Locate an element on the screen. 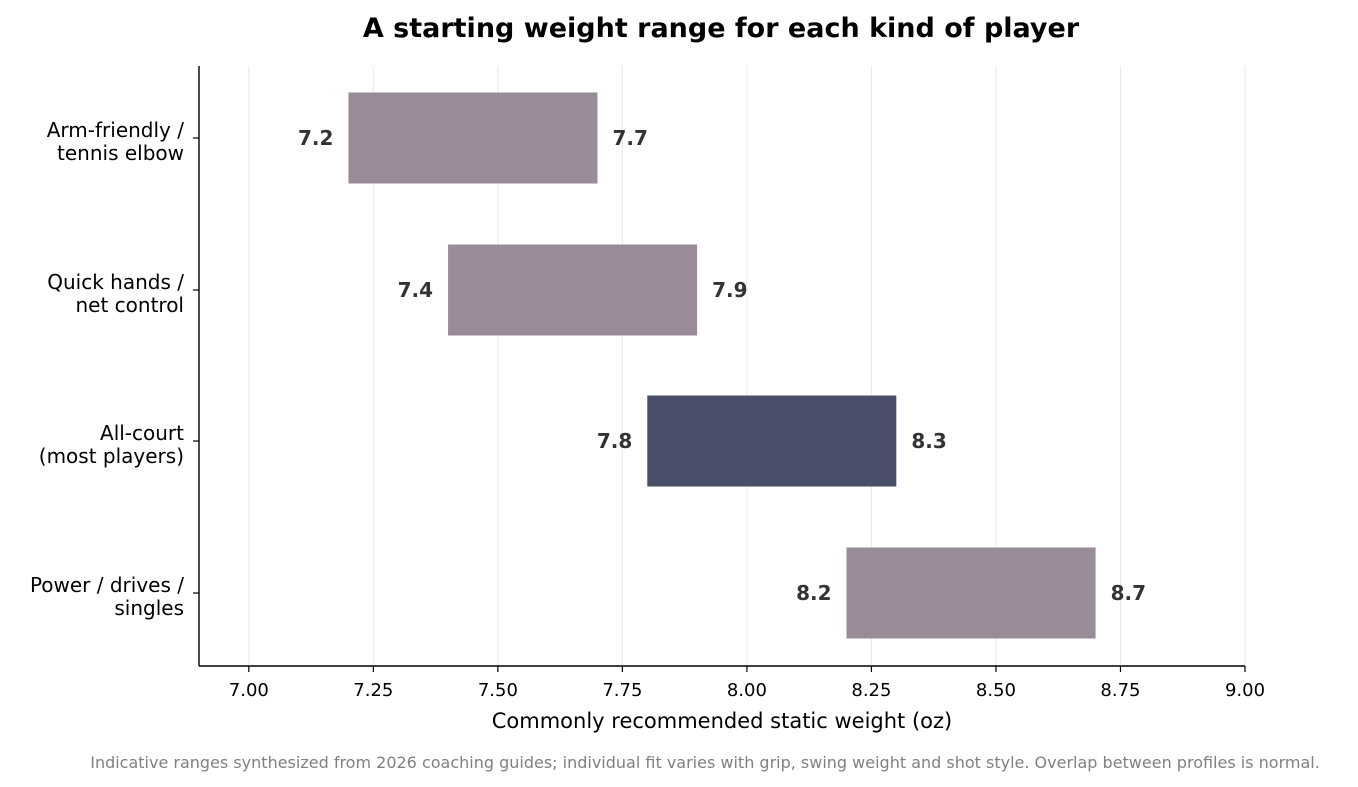 This screenshot has width=1358, height=787. x-tick-label: 7.00 is located at coordinates (249, 690).